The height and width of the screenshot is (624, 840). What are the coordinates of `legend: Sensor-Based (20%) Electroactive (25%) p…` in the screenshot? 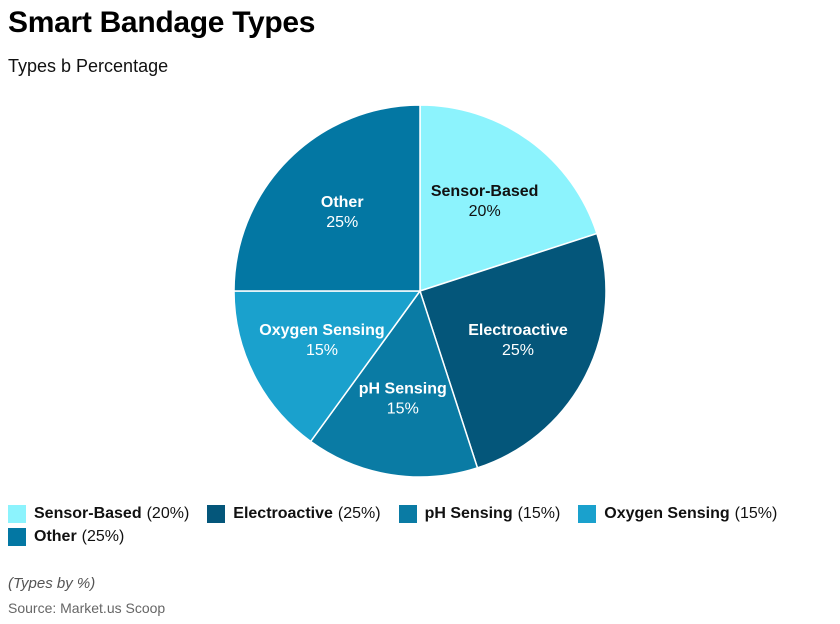 It's located at (408, 525).